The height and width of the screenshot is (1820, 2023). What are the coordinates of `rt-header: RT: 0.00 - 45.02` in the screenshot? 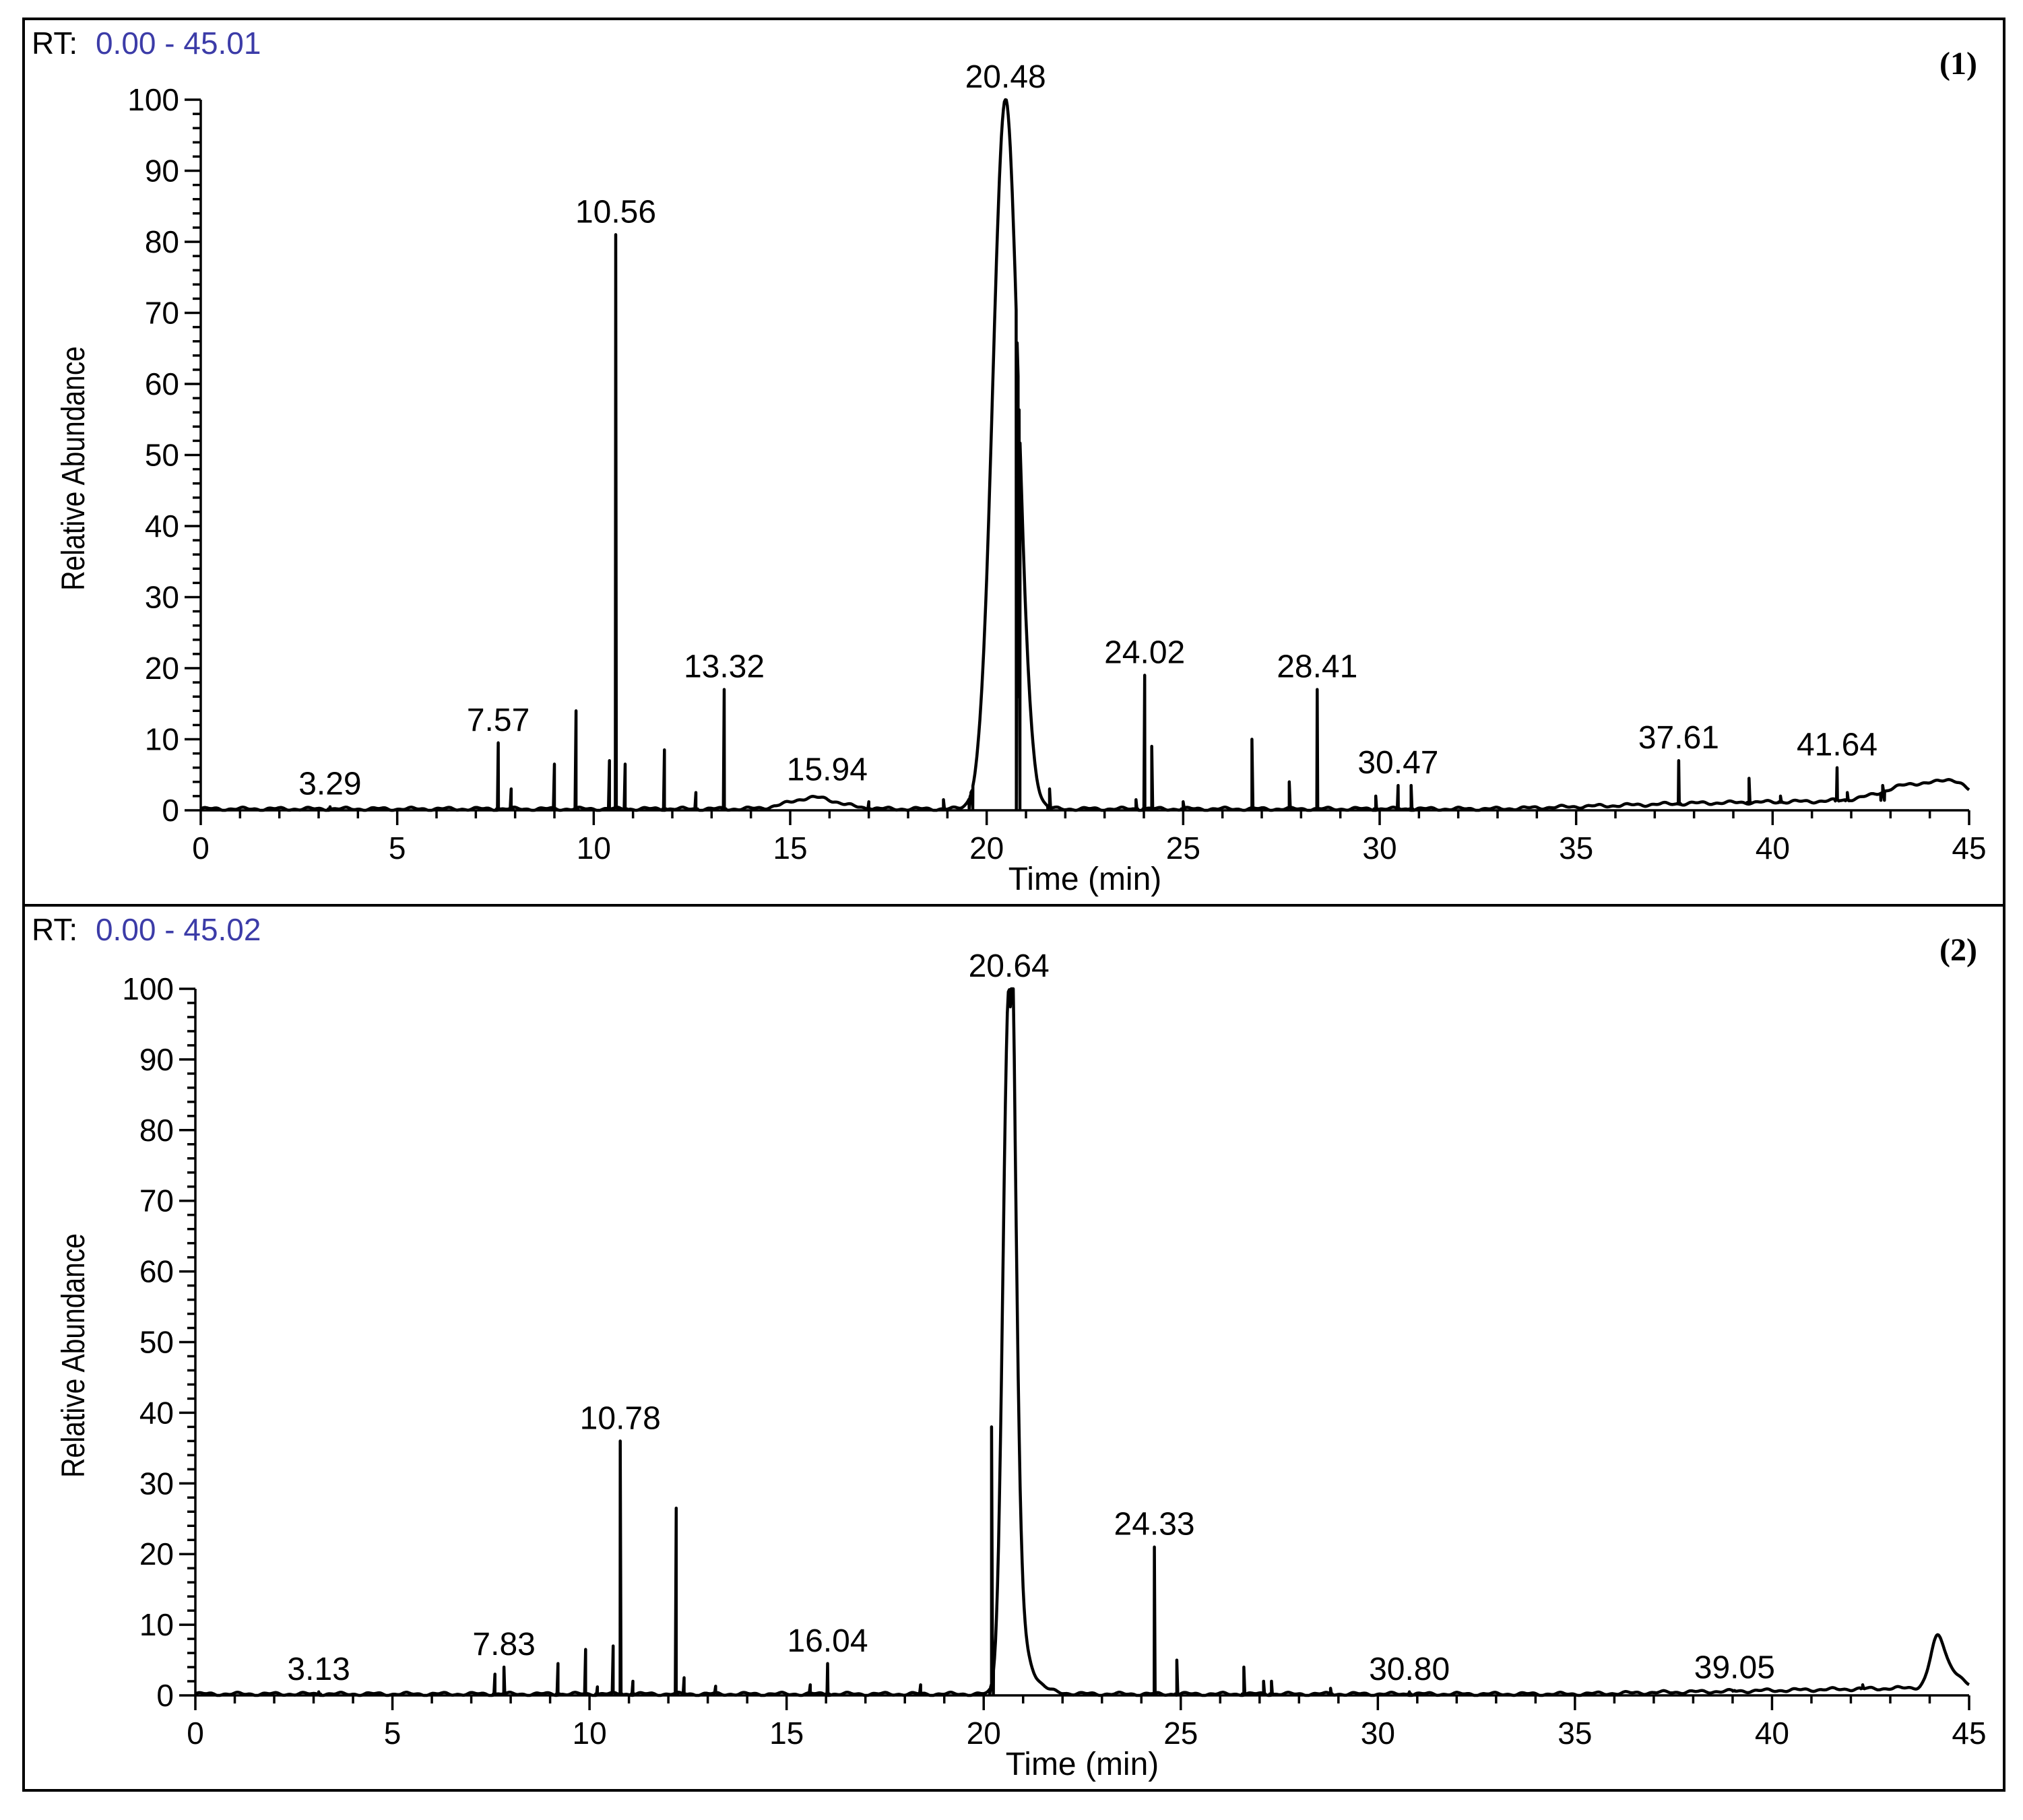 It's located at (146, 929).